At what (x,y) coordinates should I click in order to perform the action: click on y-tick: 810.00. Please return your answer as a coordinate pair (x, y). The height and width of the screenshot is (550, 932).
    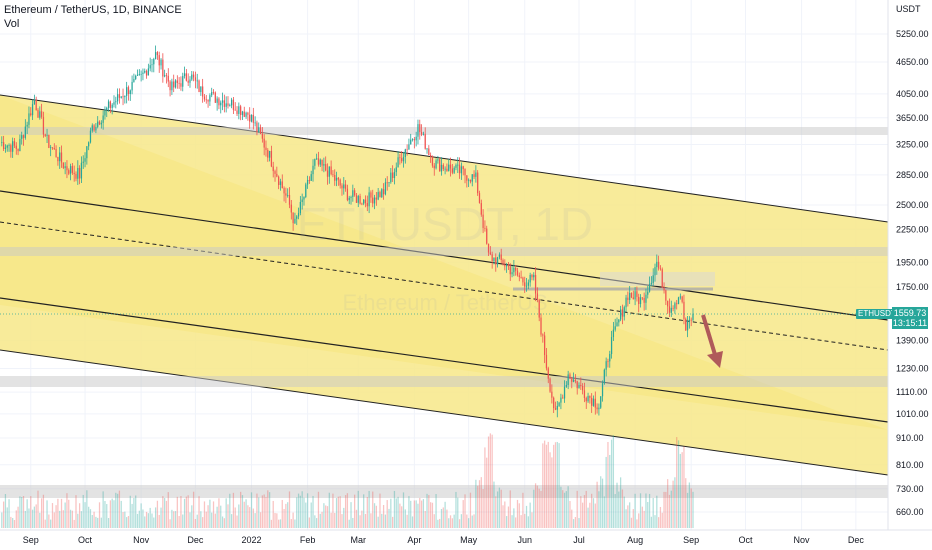
    Looking at the image, I should click on (910, 465).